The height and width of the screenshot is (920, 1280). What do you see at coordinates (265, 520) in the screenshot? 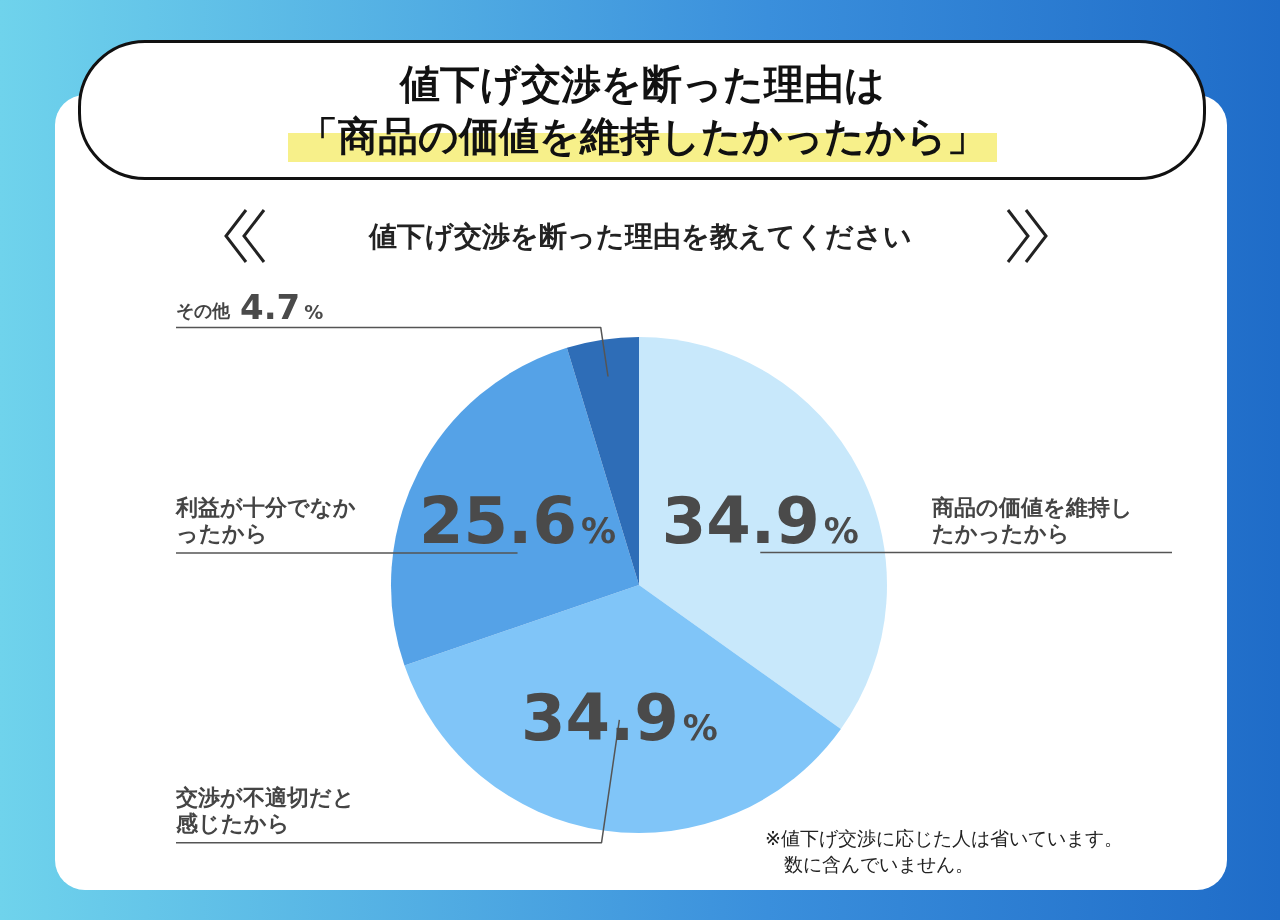
I see `slice-label: 利益が十分でなかったから` at bounding box center [265, 520].